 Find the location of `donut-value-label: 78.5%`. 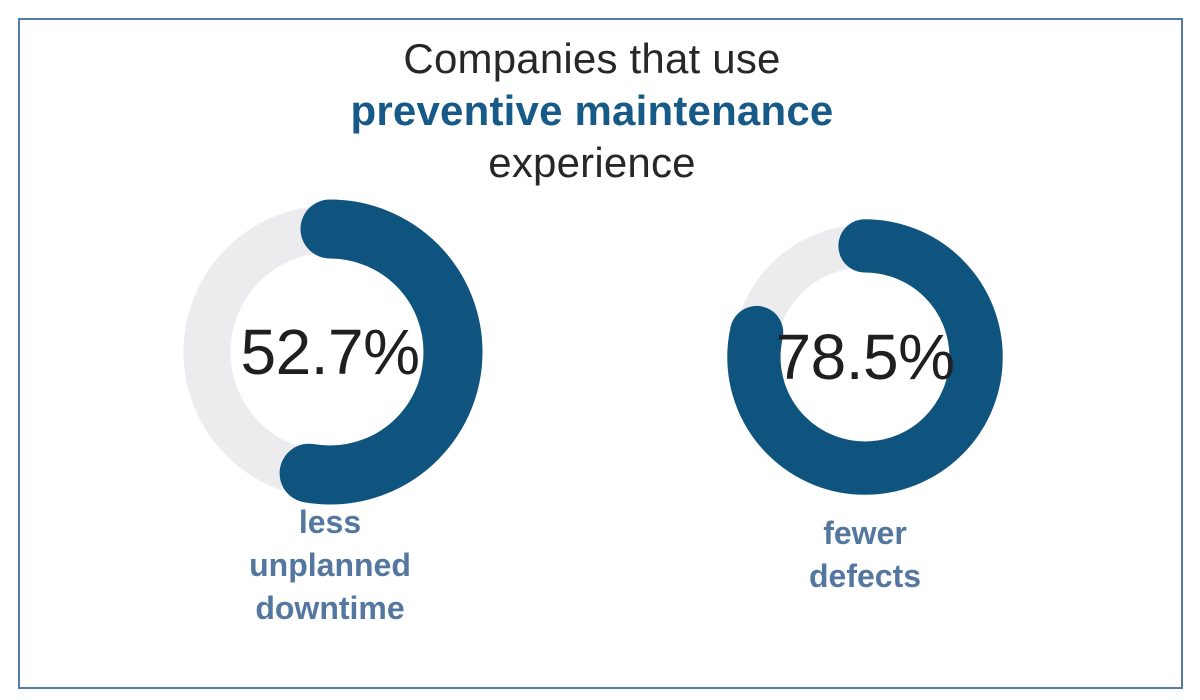

donut-value-label: 78.5% is located at coordinates (865, 357).